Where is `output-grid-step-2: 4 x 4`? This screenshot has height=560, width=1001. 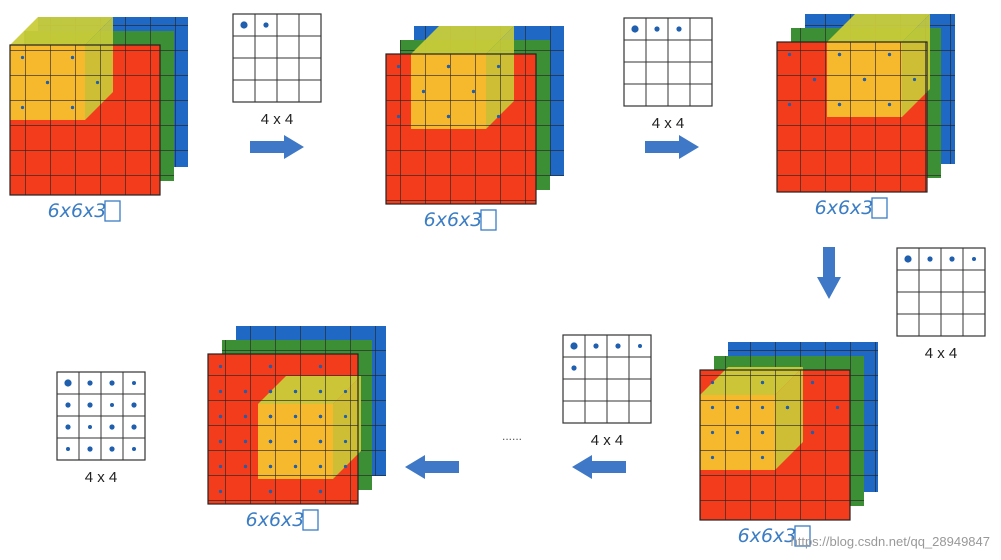
output-grid-step-2: 4 x 4 is located at coordinates (668, 74).